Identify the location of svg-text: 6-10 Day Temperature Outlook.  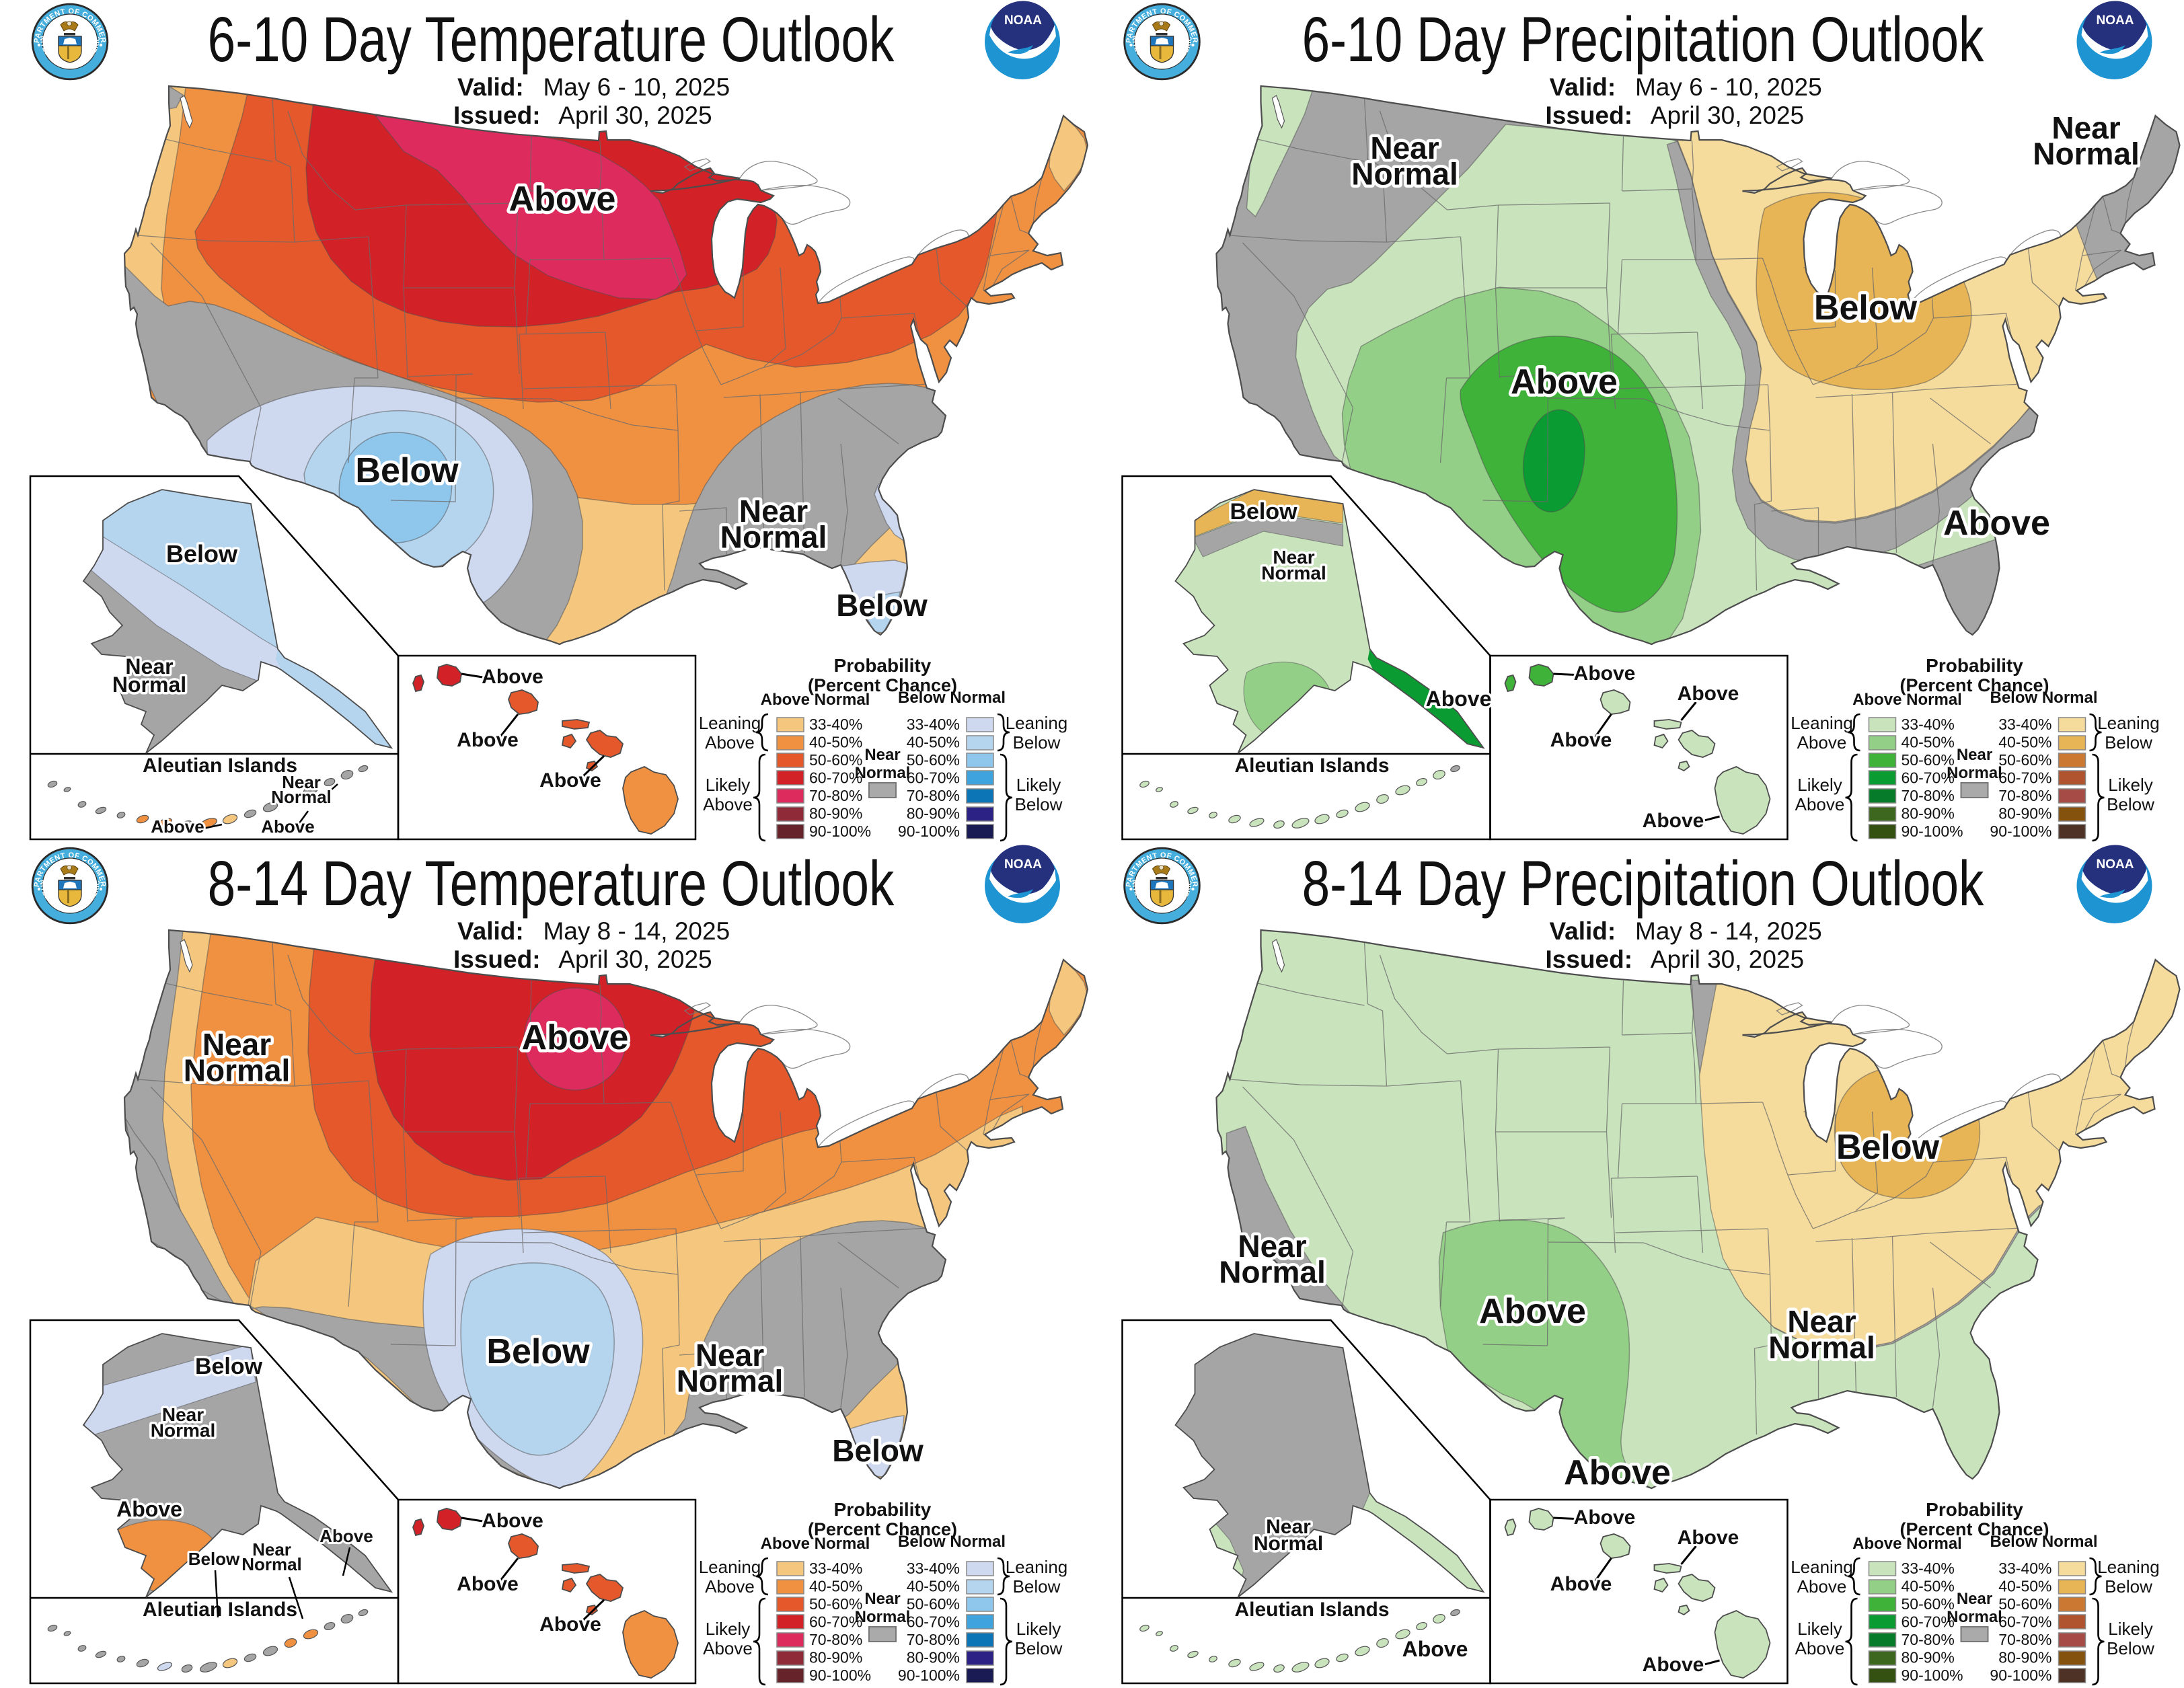
(551, 41).